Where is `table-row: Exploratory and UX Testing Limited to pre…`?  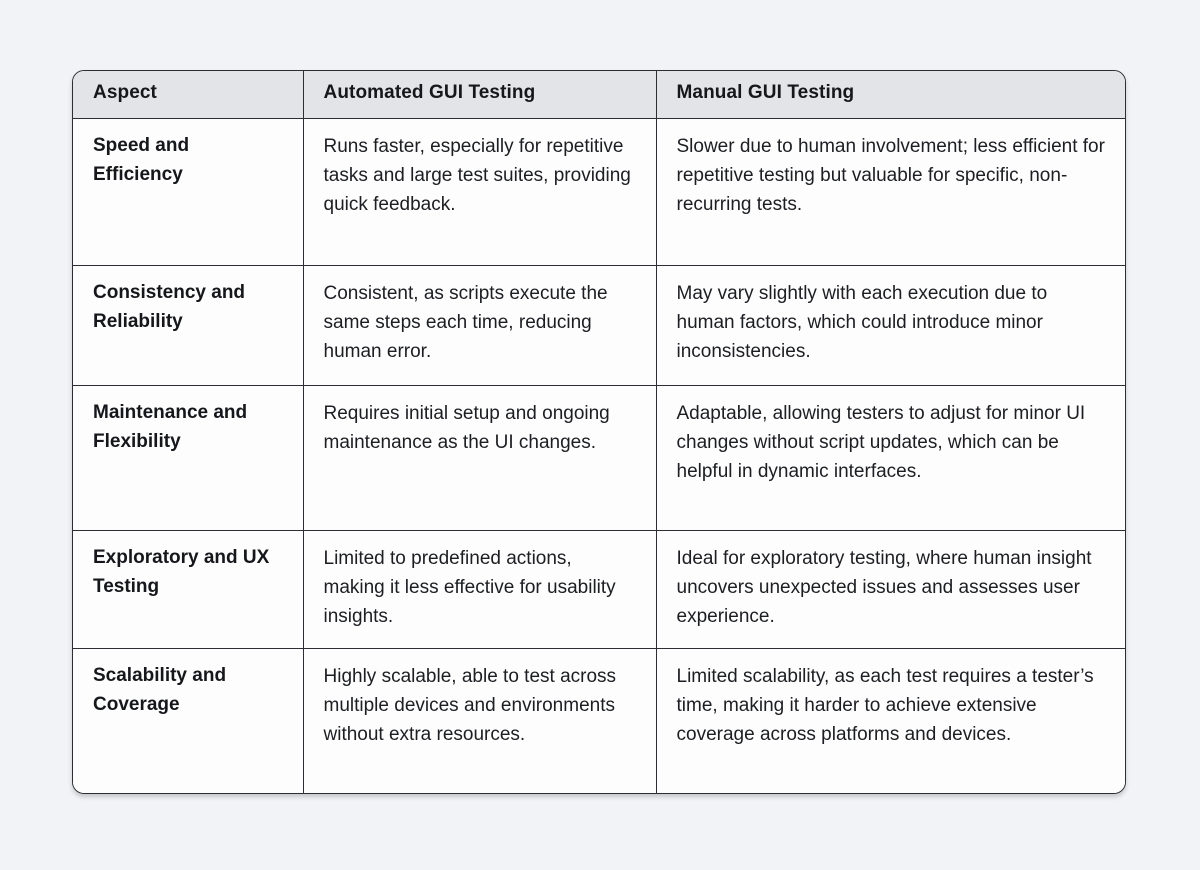
table-row: Exploratory and UX Testing Limited to pre… is located at coordinates (599, 589).